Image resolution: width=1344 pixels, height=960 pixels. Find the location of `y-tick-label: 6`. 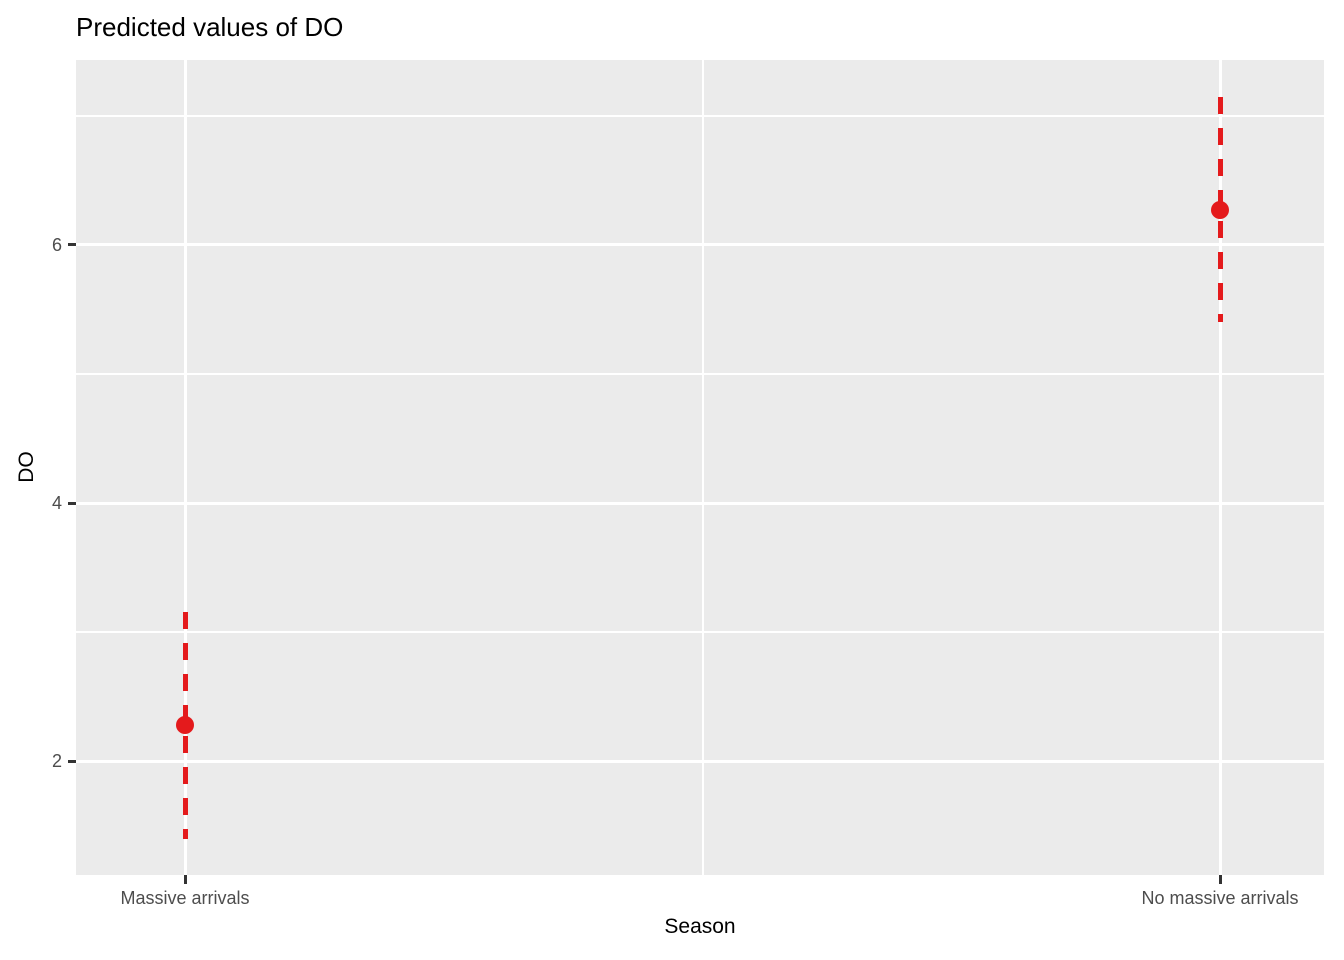

y-tick-label: 6 is located at coordinates (56, 244).